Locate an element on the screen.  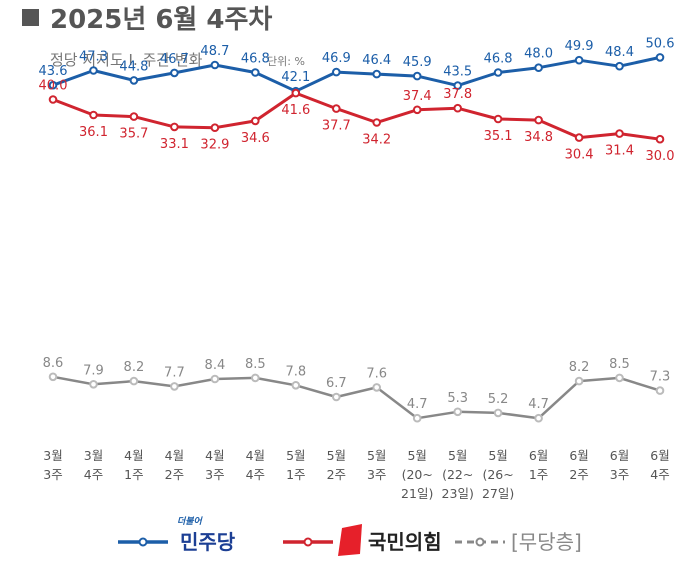
data-label-ppp: 32.9 is located at coordinates (214, 145).